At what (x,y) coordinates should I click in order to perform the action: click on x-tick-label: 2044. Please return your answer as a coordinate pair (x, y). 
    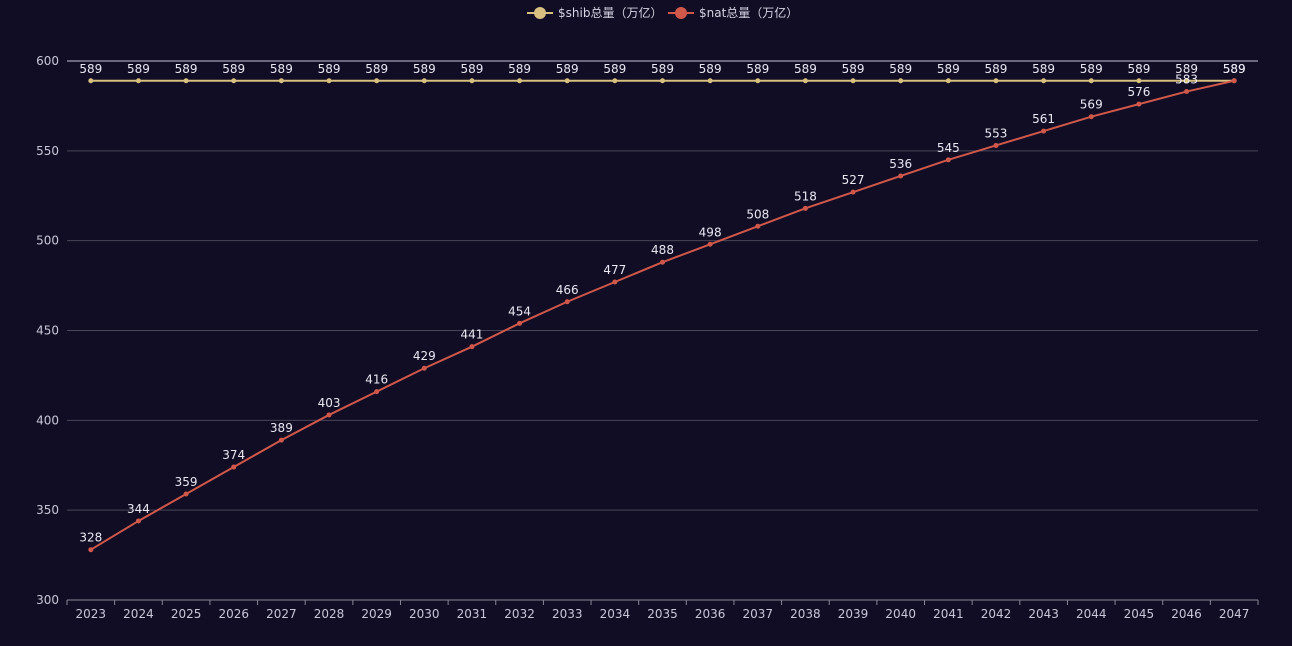
    Looking at the image, I should click on (1091, 614).